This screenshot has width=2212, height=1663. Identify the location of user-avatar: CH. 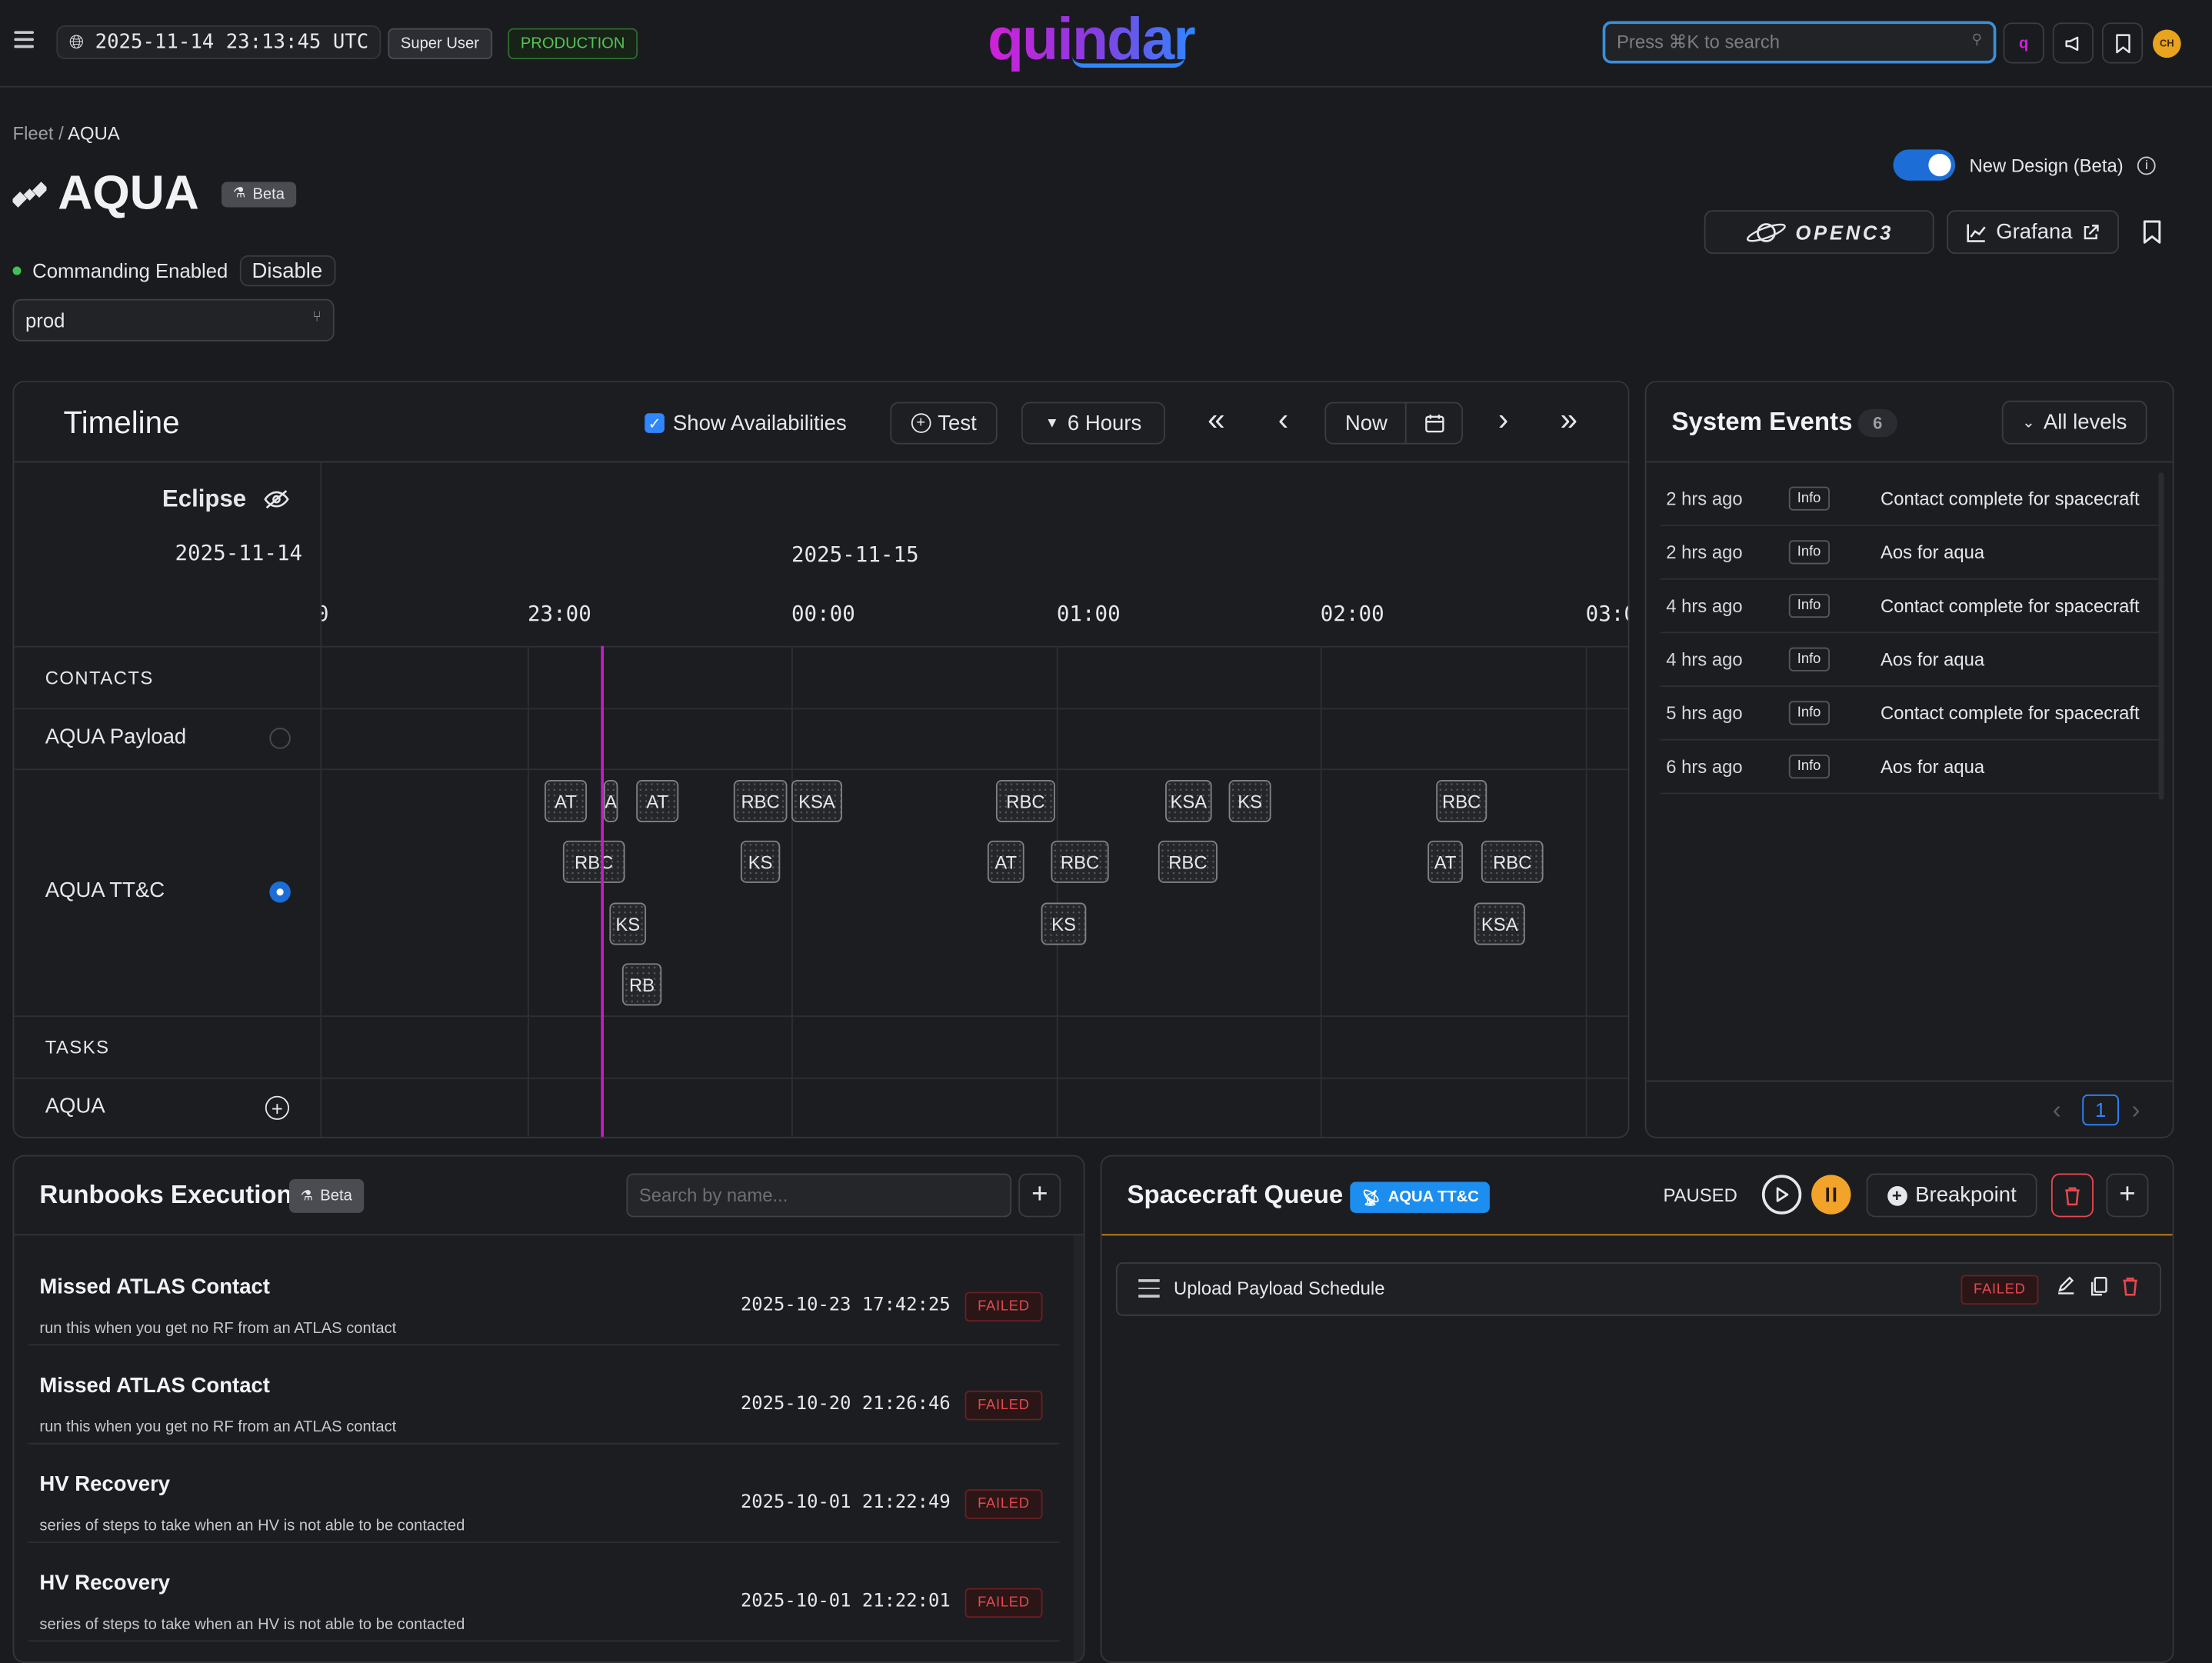
(2166, 43).